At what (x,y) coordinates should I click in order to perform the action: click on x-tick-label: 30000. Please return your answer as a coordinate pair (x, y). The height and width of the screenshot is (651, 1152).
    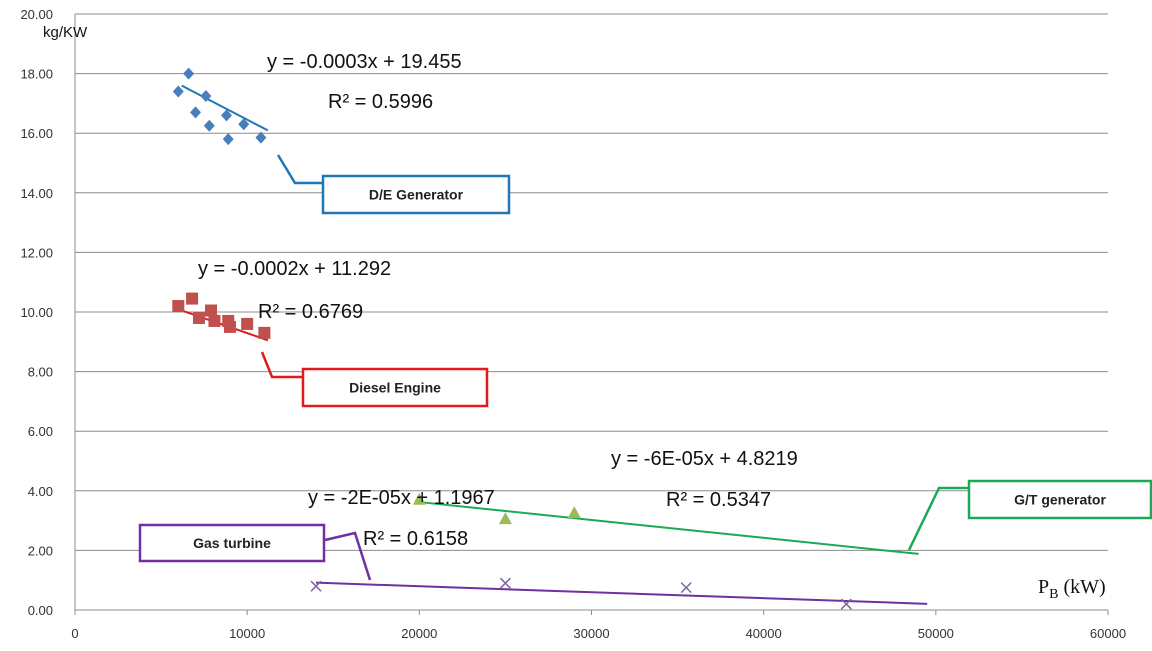
    Looking at the image, I should click on (591, 633).